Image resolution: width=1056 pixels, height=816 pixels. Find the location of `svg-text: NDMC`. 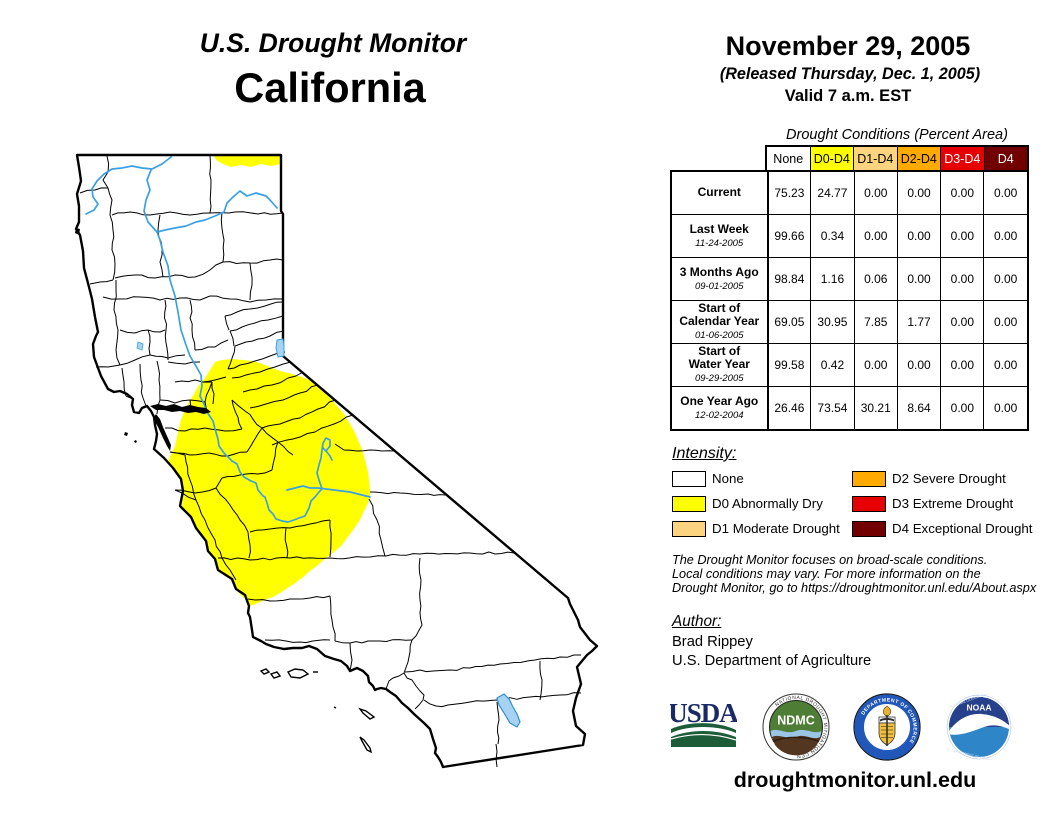

svg-text: NDMC is located at coordinates (796, 721).